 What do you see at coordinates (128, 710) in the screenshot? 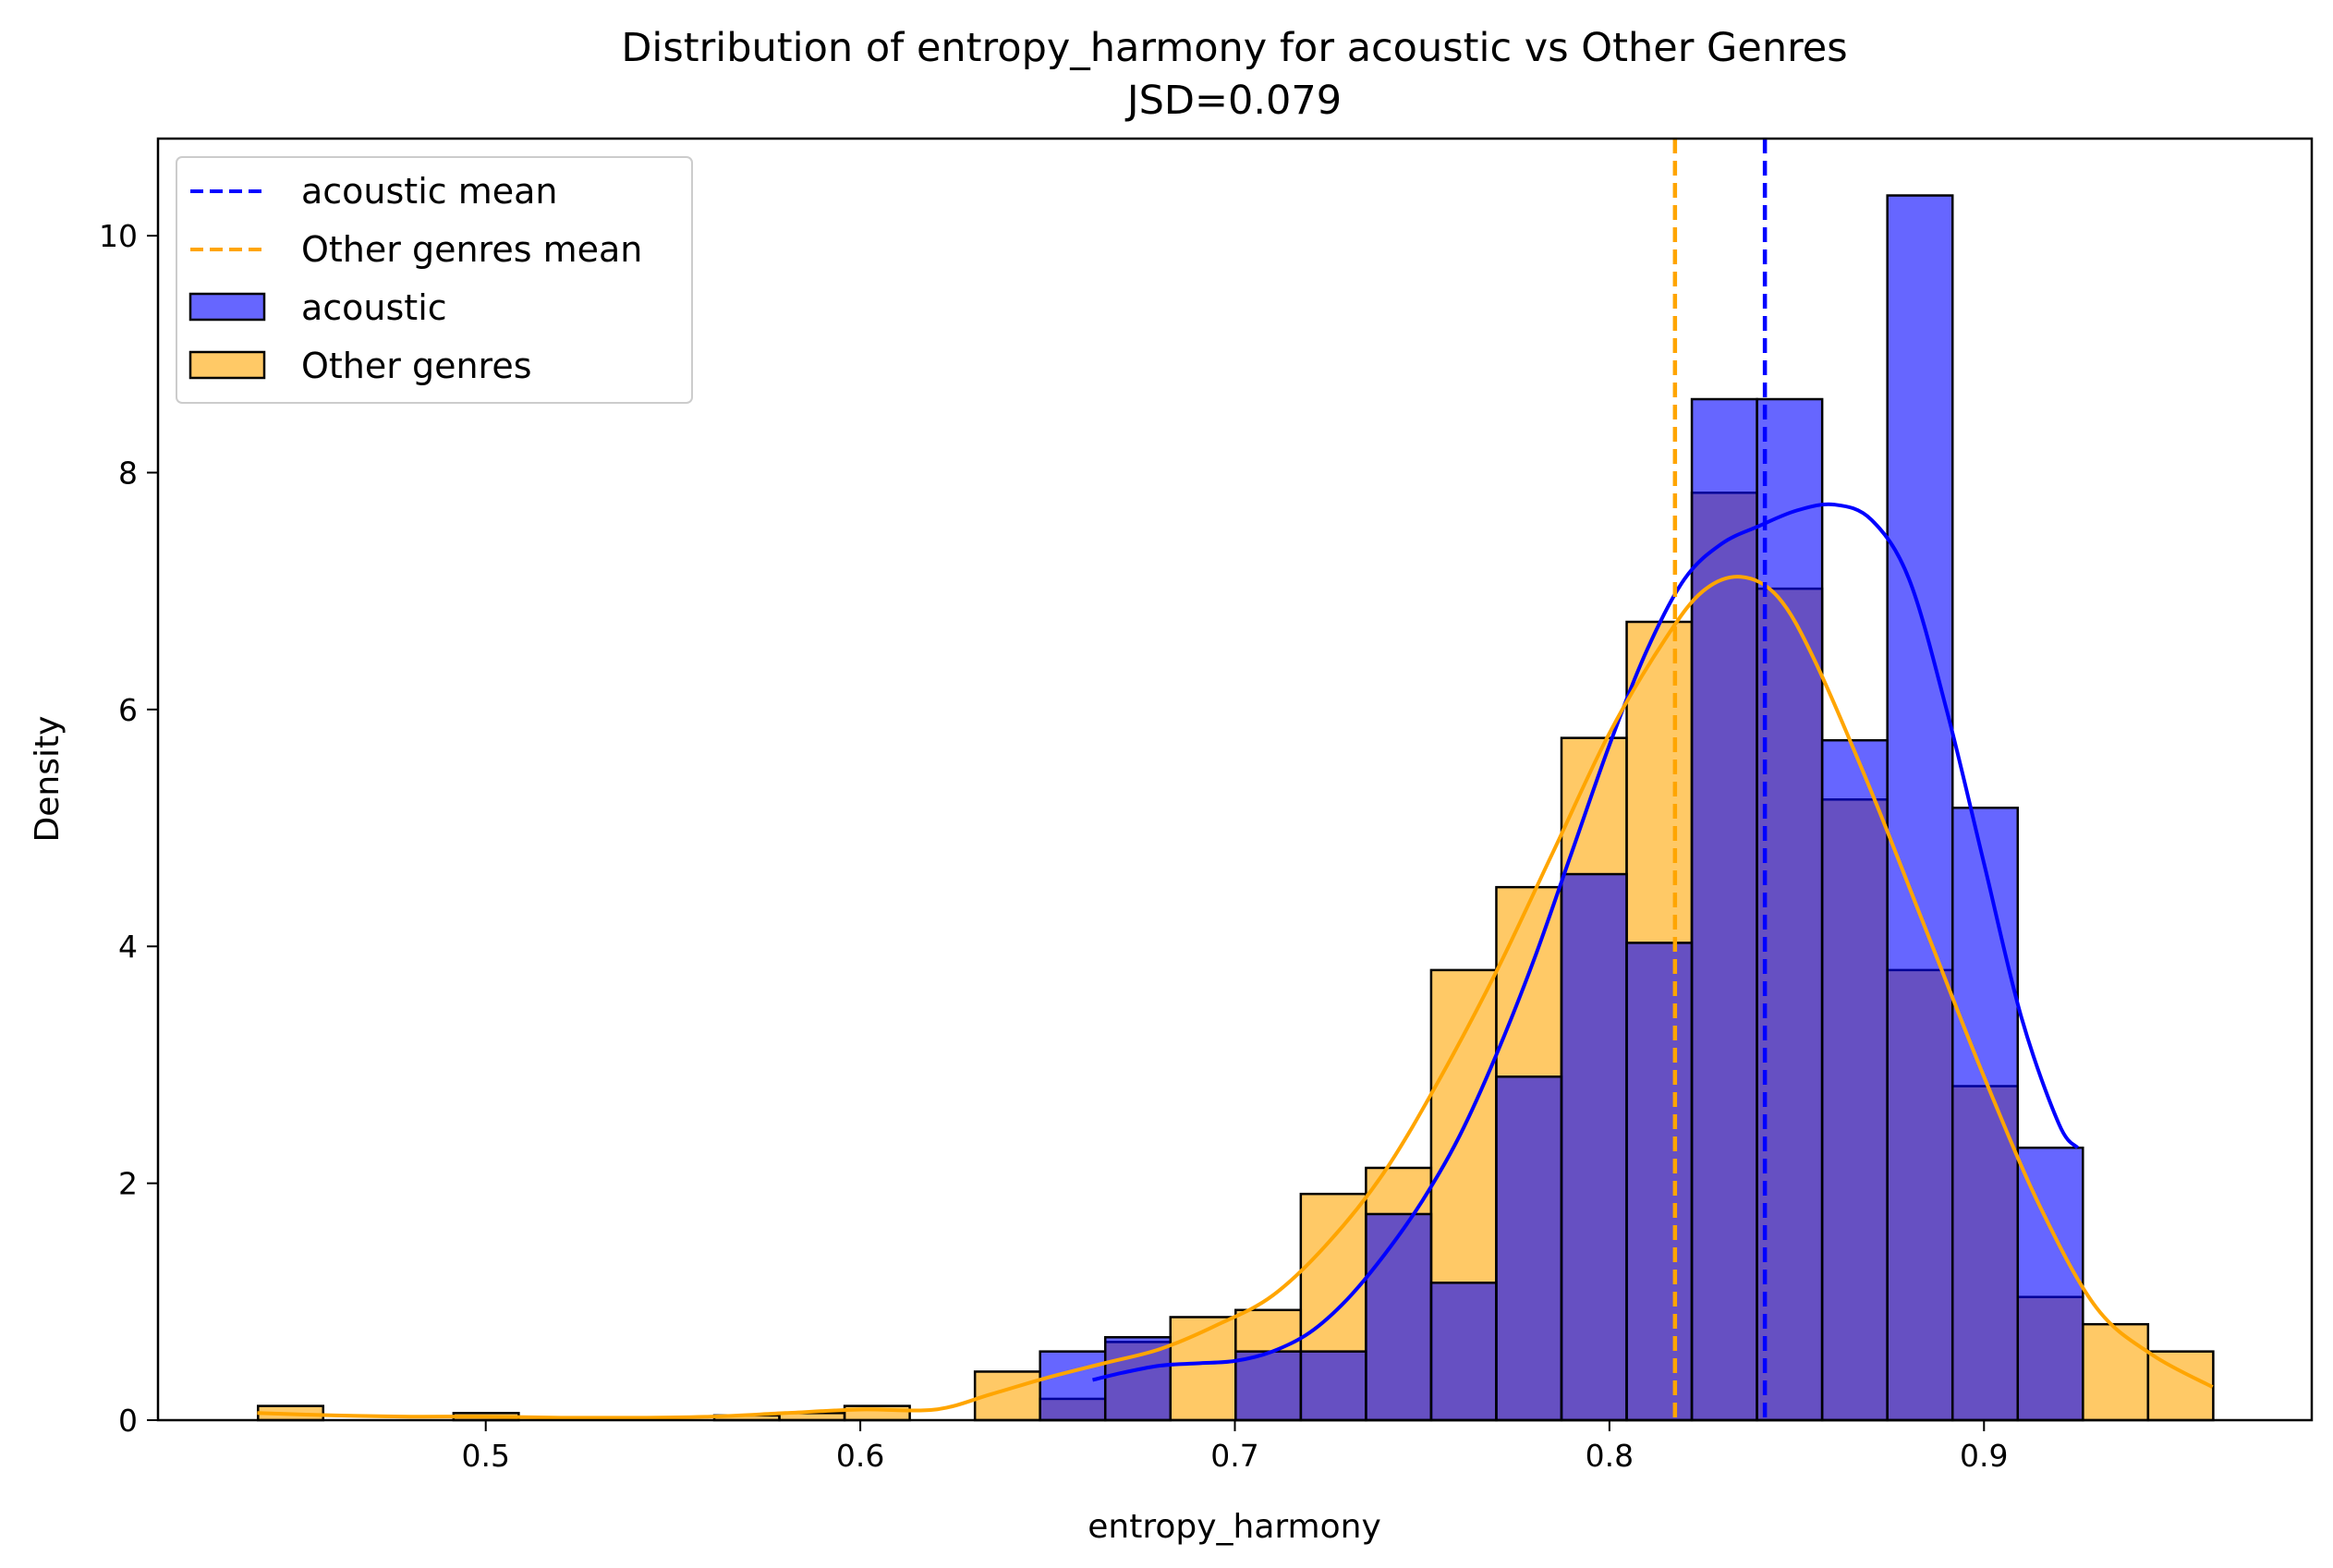
I see `y-tick-label: 6` at bounding box center [128, 710].